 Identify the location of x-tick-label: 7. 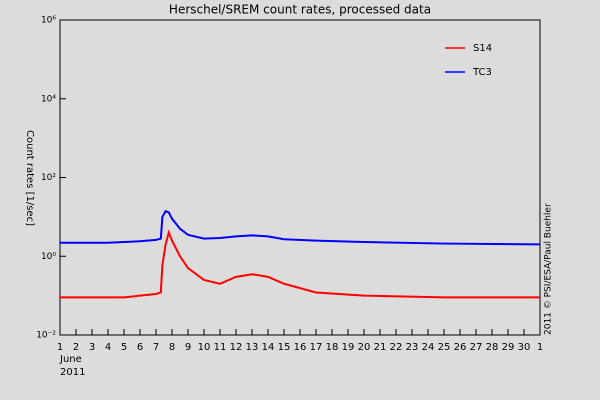
(156, 347).